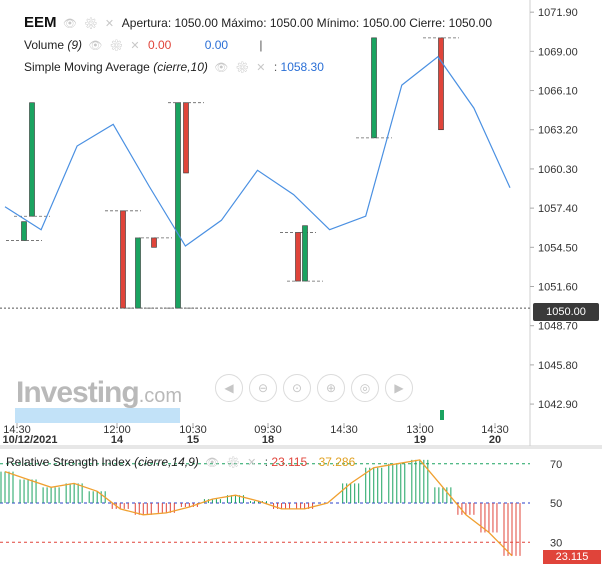 The height and width of the screenshot is (564, 602). I want to click on logo-suffix: .com, so click(160, 396).